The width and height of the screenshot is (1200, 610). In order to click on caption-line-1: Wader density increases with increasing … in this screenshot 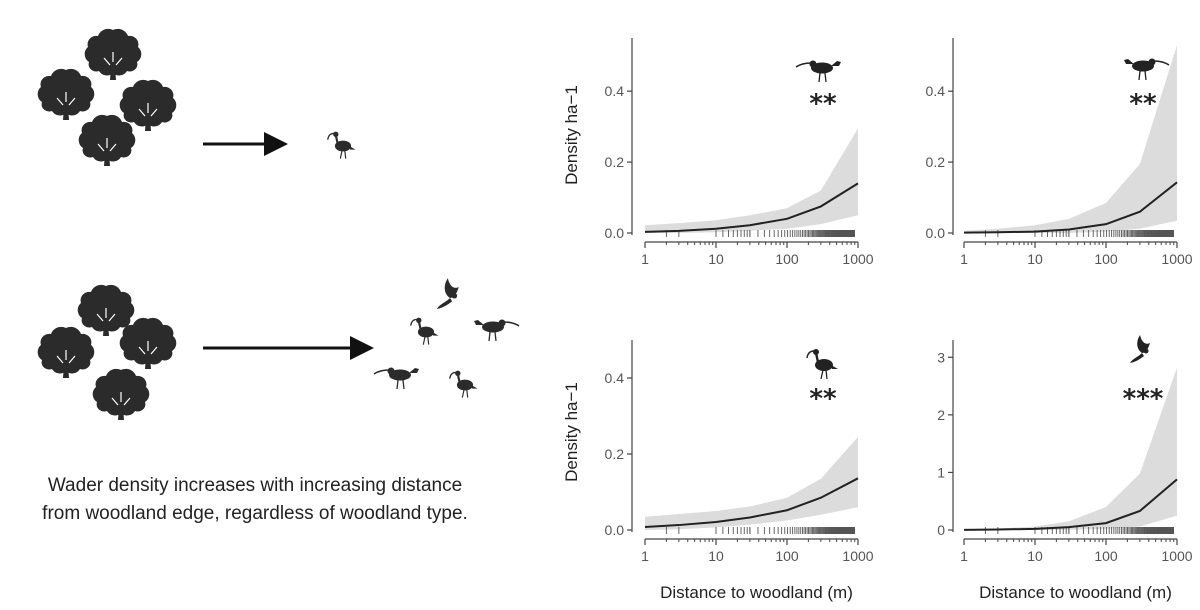, I will do `click(255, 485)`.